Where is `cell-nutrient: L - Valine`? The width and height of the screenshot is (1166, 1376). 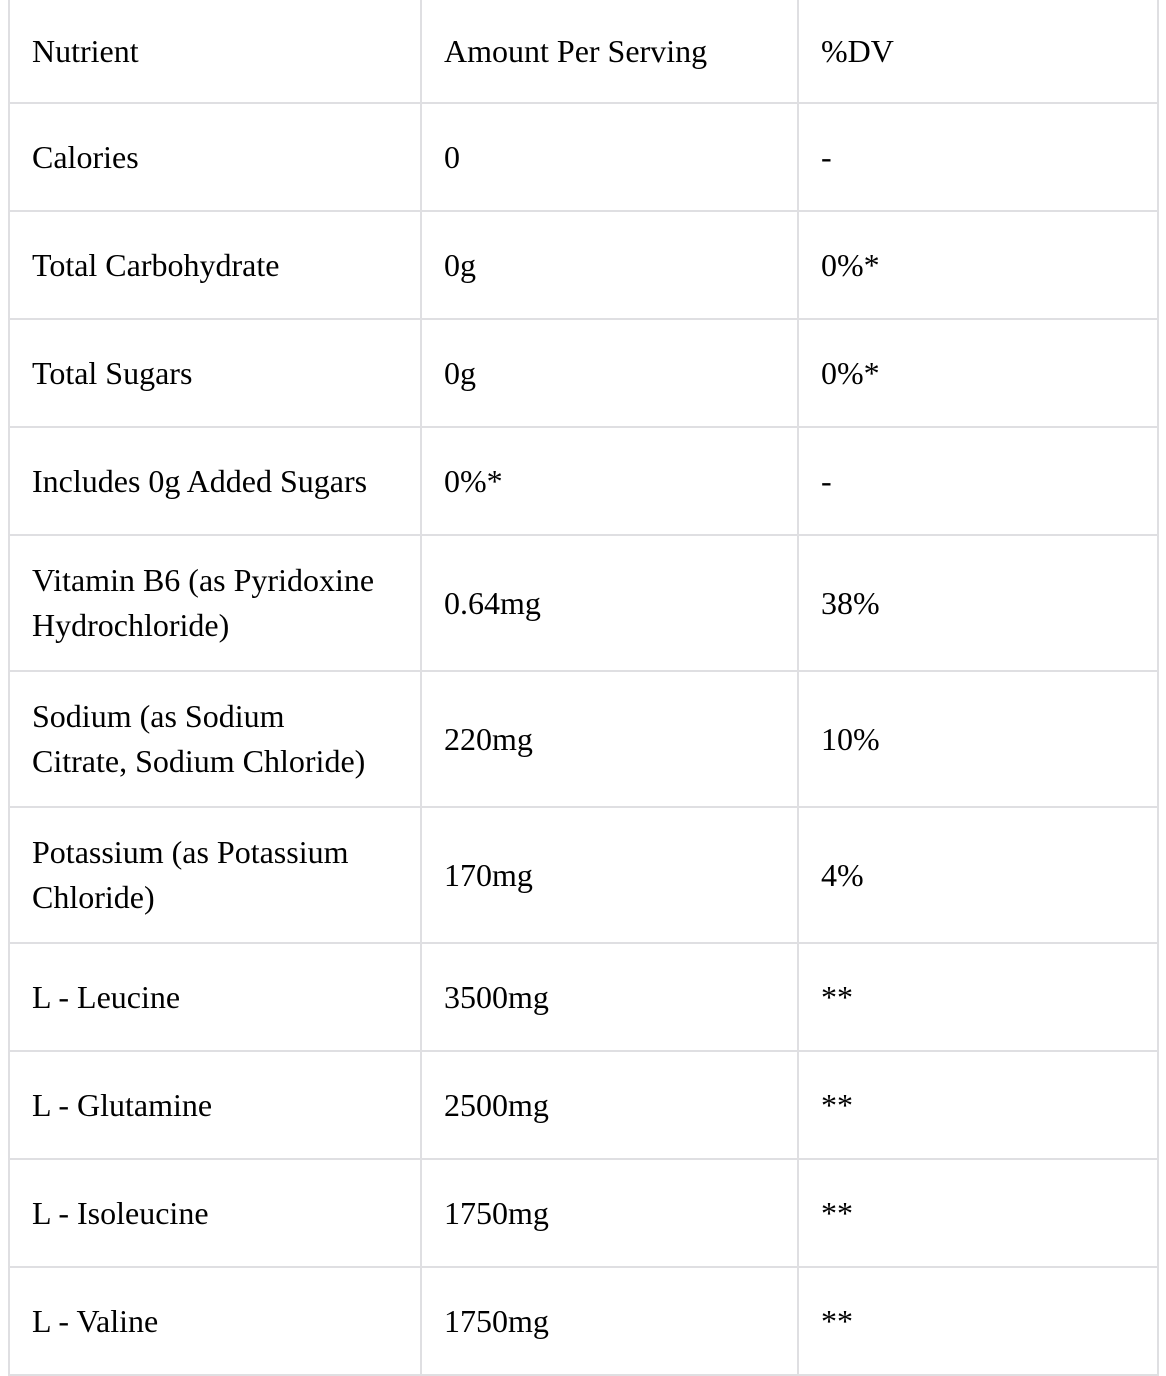
cell-nutrient: L - Valine is located at coordinates (215, 1321).